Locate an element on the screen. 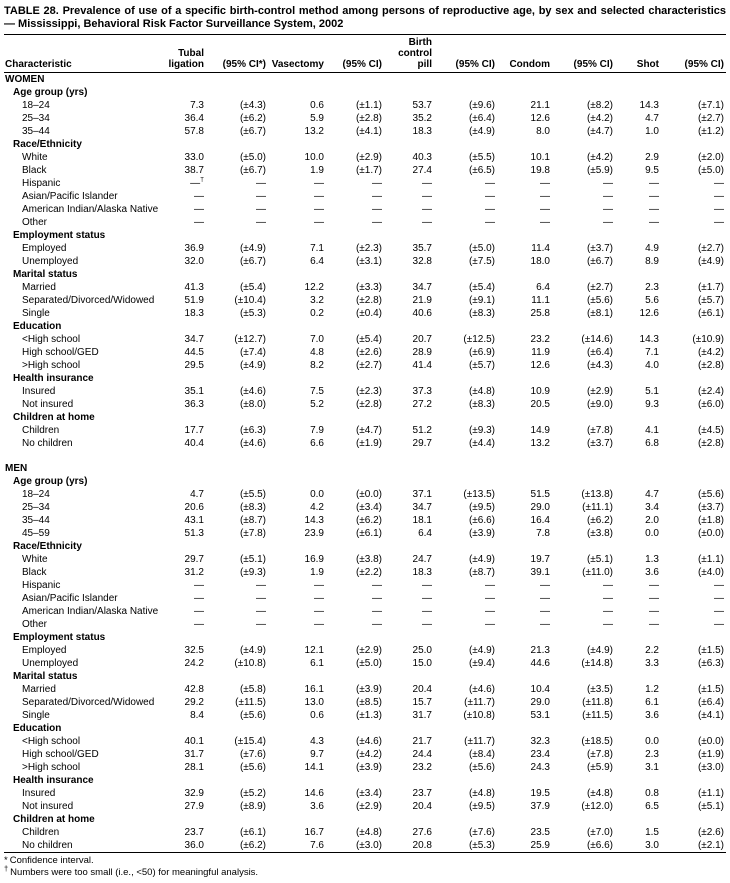 This screenshot has height=883, width=730. value-cell: (±3.7) is located at coordinates (599, 443).